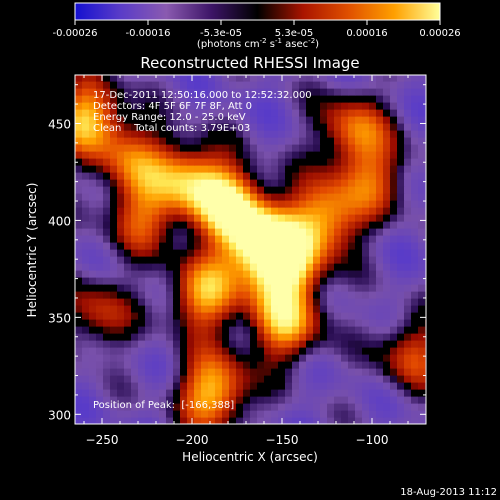 This screenshot has width=500, height=500. What do you see at coordinates (448, 492) in the screenshot?
I see `footer-timestamp: 18-Aug-2013 11:12` at bounding box center [448, 492].